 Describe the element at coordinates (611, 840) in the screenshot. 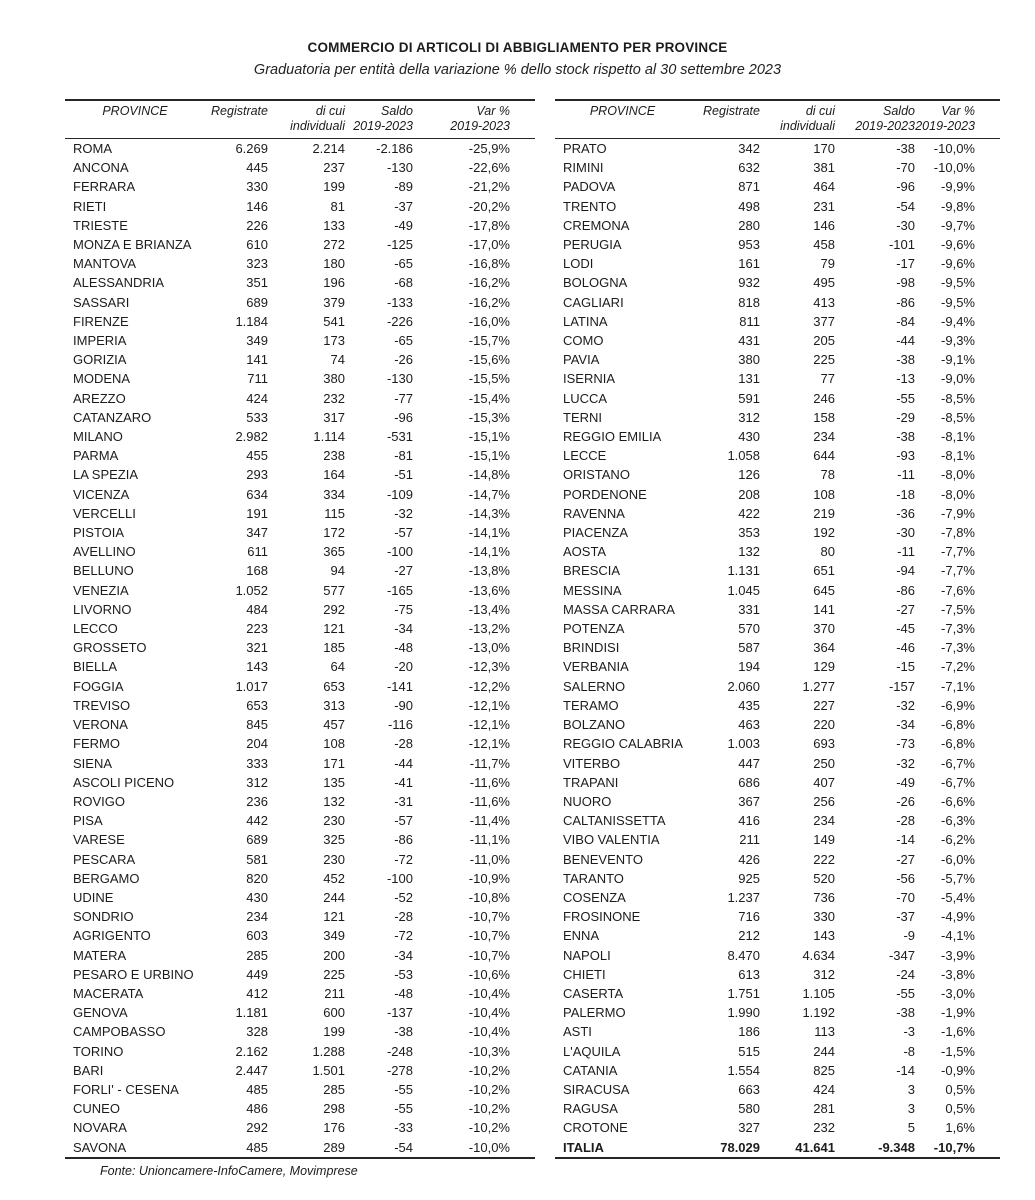

I see `province-cell: VIBO VALENTIA` at that location.